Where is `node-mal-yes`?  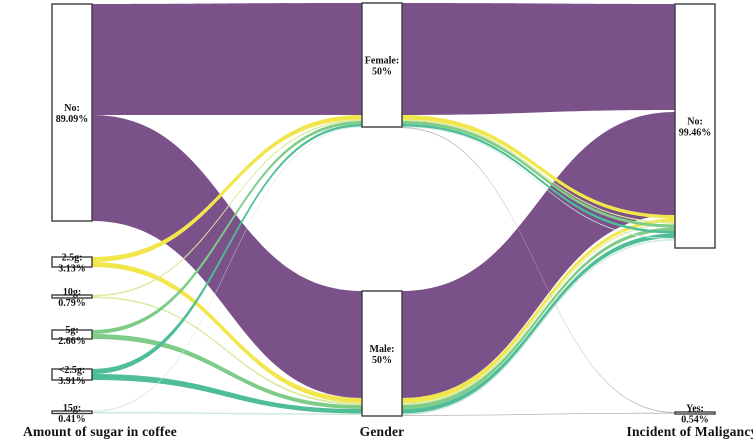
node-mal-yes is located at coordinates (695, 413).